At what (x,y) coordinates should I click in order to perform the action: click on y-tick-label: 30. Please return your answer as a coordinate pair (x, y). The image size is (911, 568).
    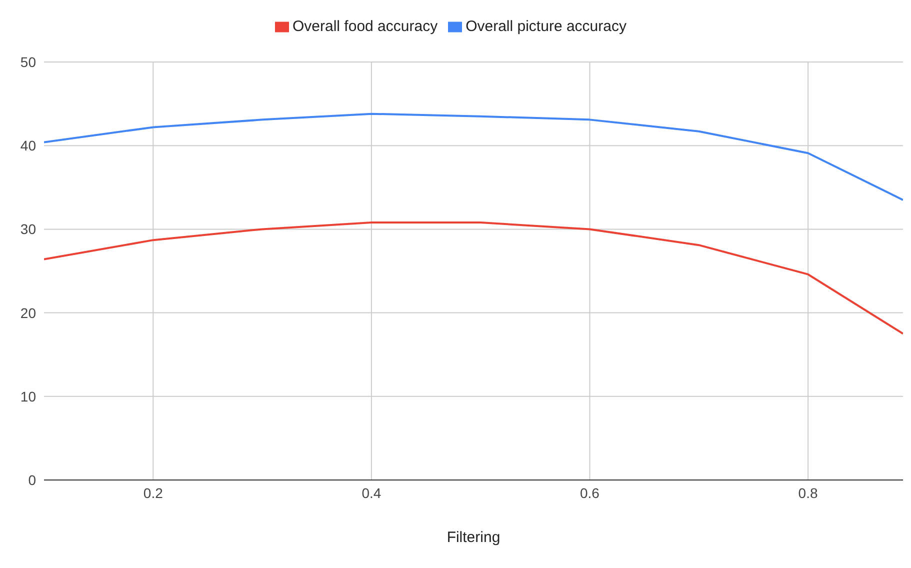
    Looking at the image, I should click on (28, 229).